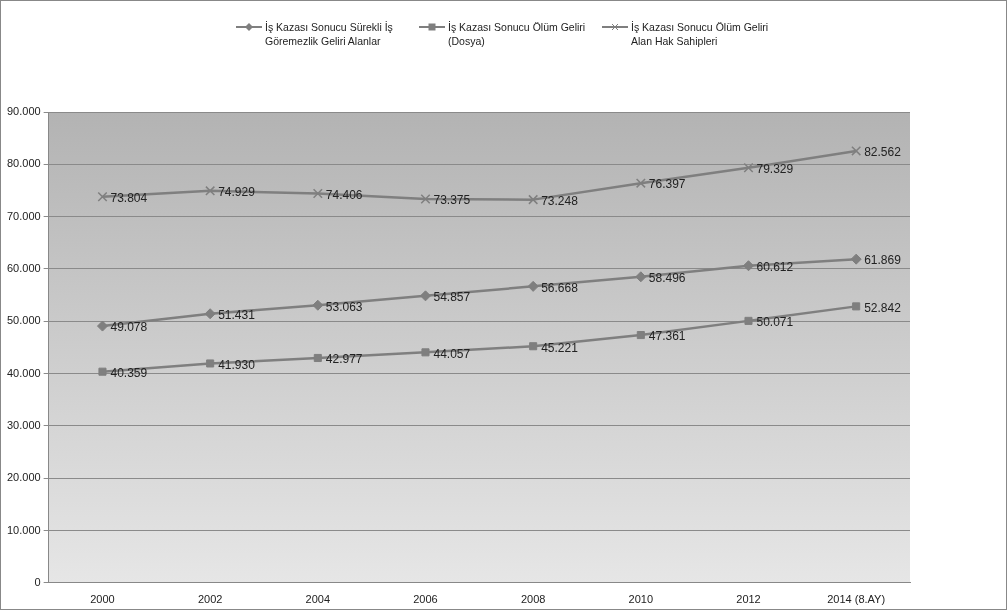 The image size is (1007, 610). Describe the element at coordinates (517, 34) in the screenshot. I see `legend-label: İş Kazası Sonucu Ölüm Geliri (Dosya)` at that location.